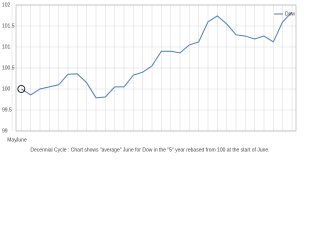  Describe the element at coordinates (21, 89) in the screenshot. I see `start-marker` at that location.